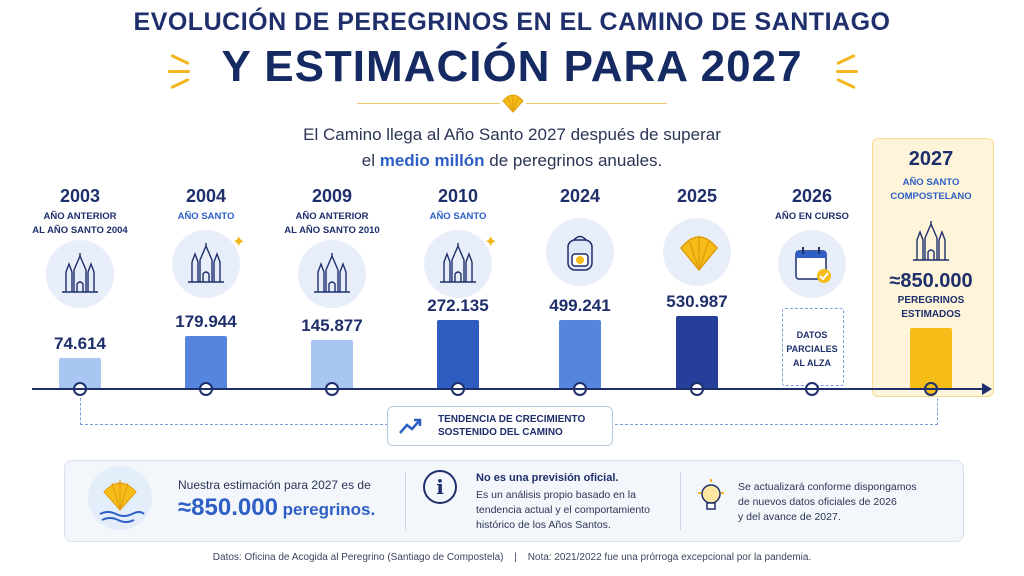  I want to click on trend-up-icon, so click(410, 426).